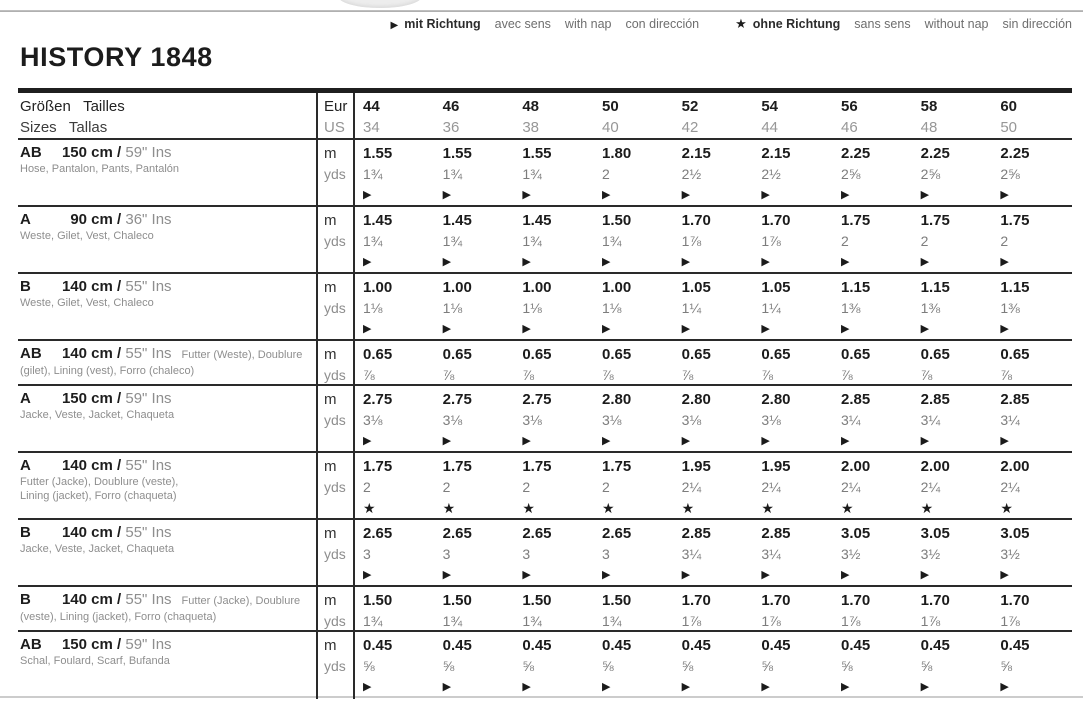 Image resolution: width=1083 pixels, height=707 pixels. I want to click on row-description: Weste, Gilet, Vest, Chaleco, so click(87, 236).